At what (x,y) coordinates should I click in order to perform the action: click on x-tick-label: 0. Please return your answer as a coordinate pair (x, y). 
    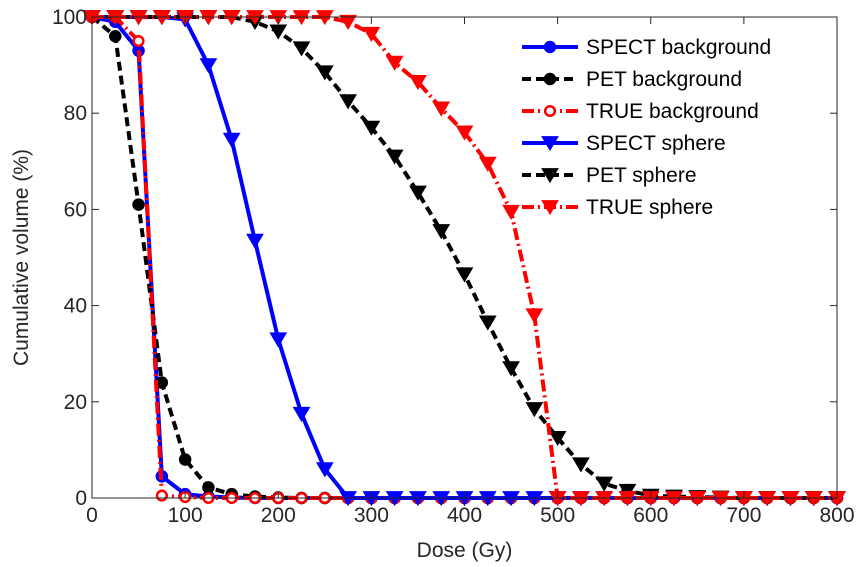
    Looking at the image, I should click on (92, 515).